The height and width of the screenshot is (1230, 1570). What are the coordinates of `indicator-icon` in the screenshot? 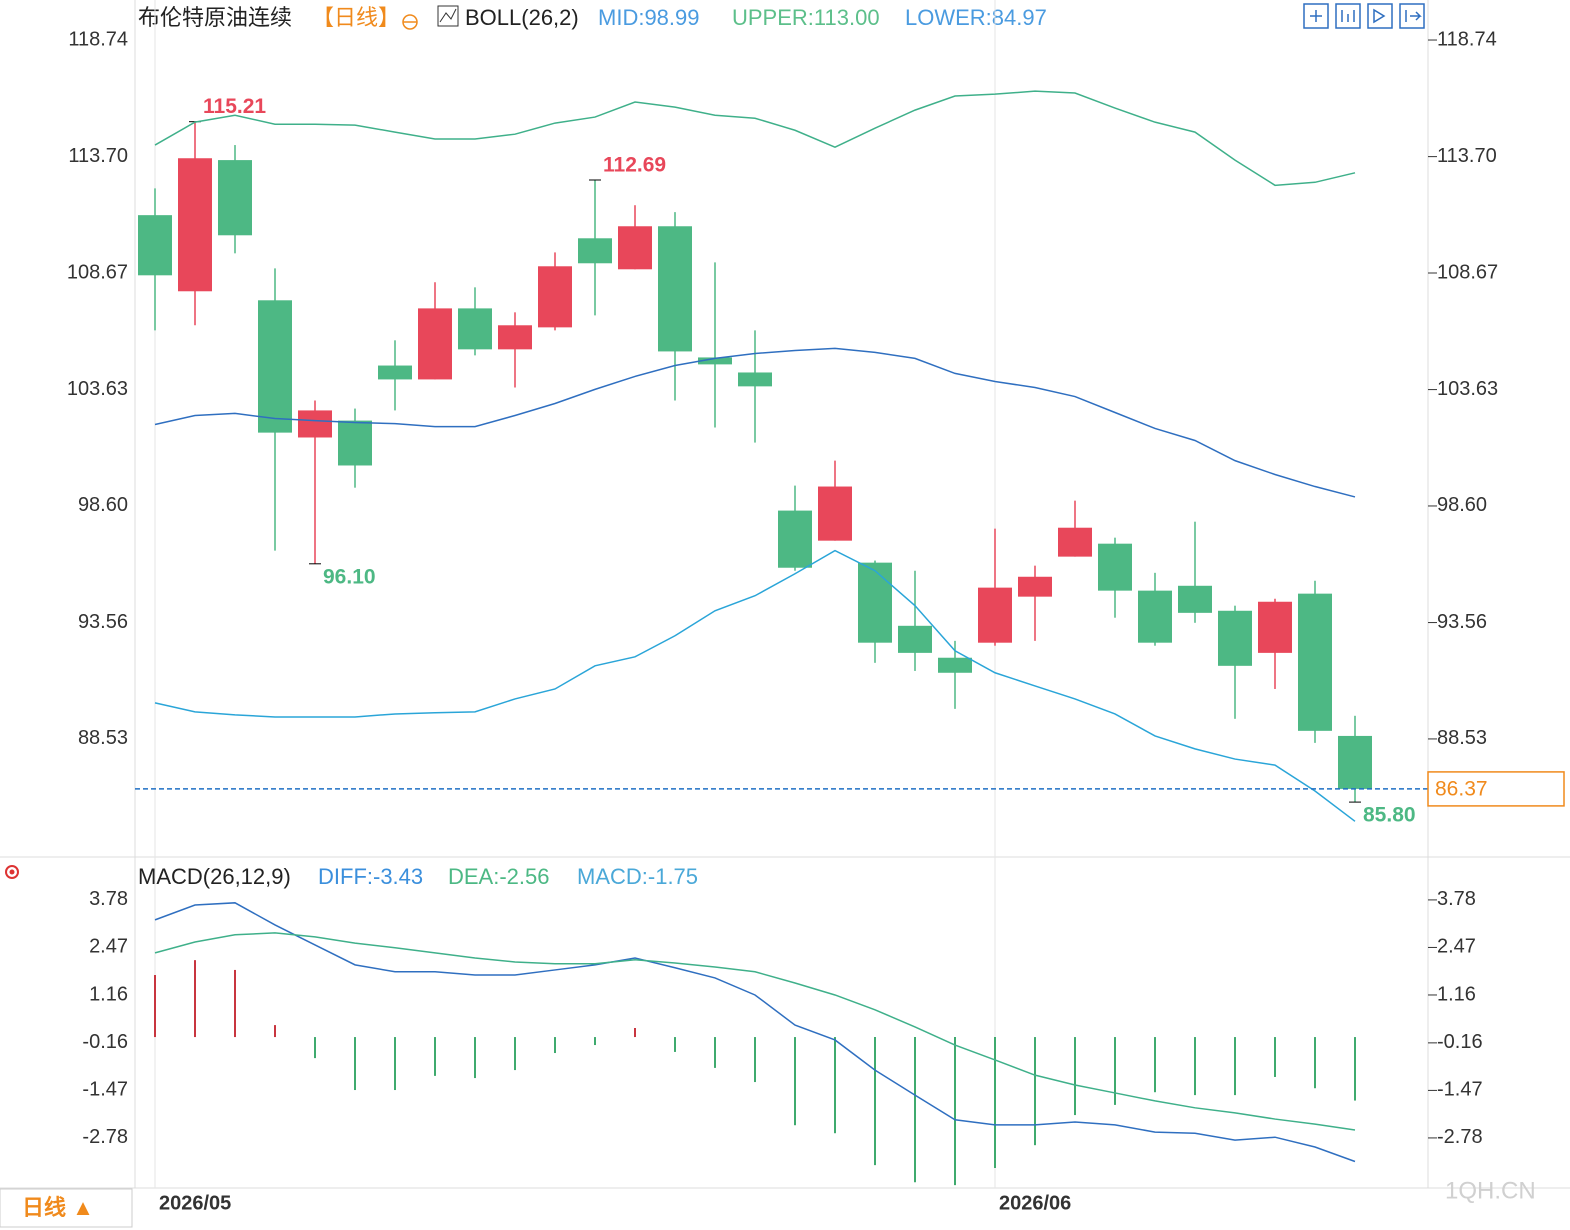 It's located at (448, 15).